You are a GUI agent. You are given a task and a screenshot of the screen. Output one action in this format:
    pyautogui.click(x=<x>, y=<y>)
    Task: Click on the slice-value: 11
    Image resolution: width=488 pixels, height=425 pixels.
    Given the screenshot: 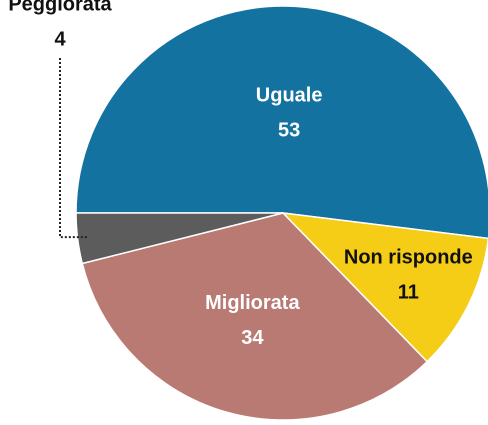 What is the action you would take?
    pyautogui.click(x=408, y=293)
    